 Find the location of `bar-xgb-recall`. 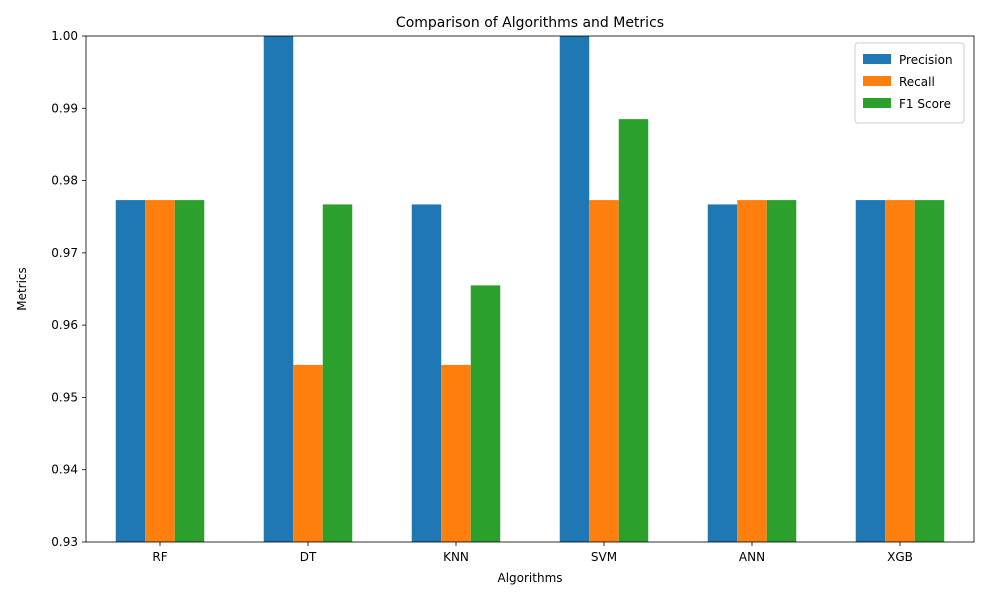

bar-xgb-recall is located at coordinates (900, 371).